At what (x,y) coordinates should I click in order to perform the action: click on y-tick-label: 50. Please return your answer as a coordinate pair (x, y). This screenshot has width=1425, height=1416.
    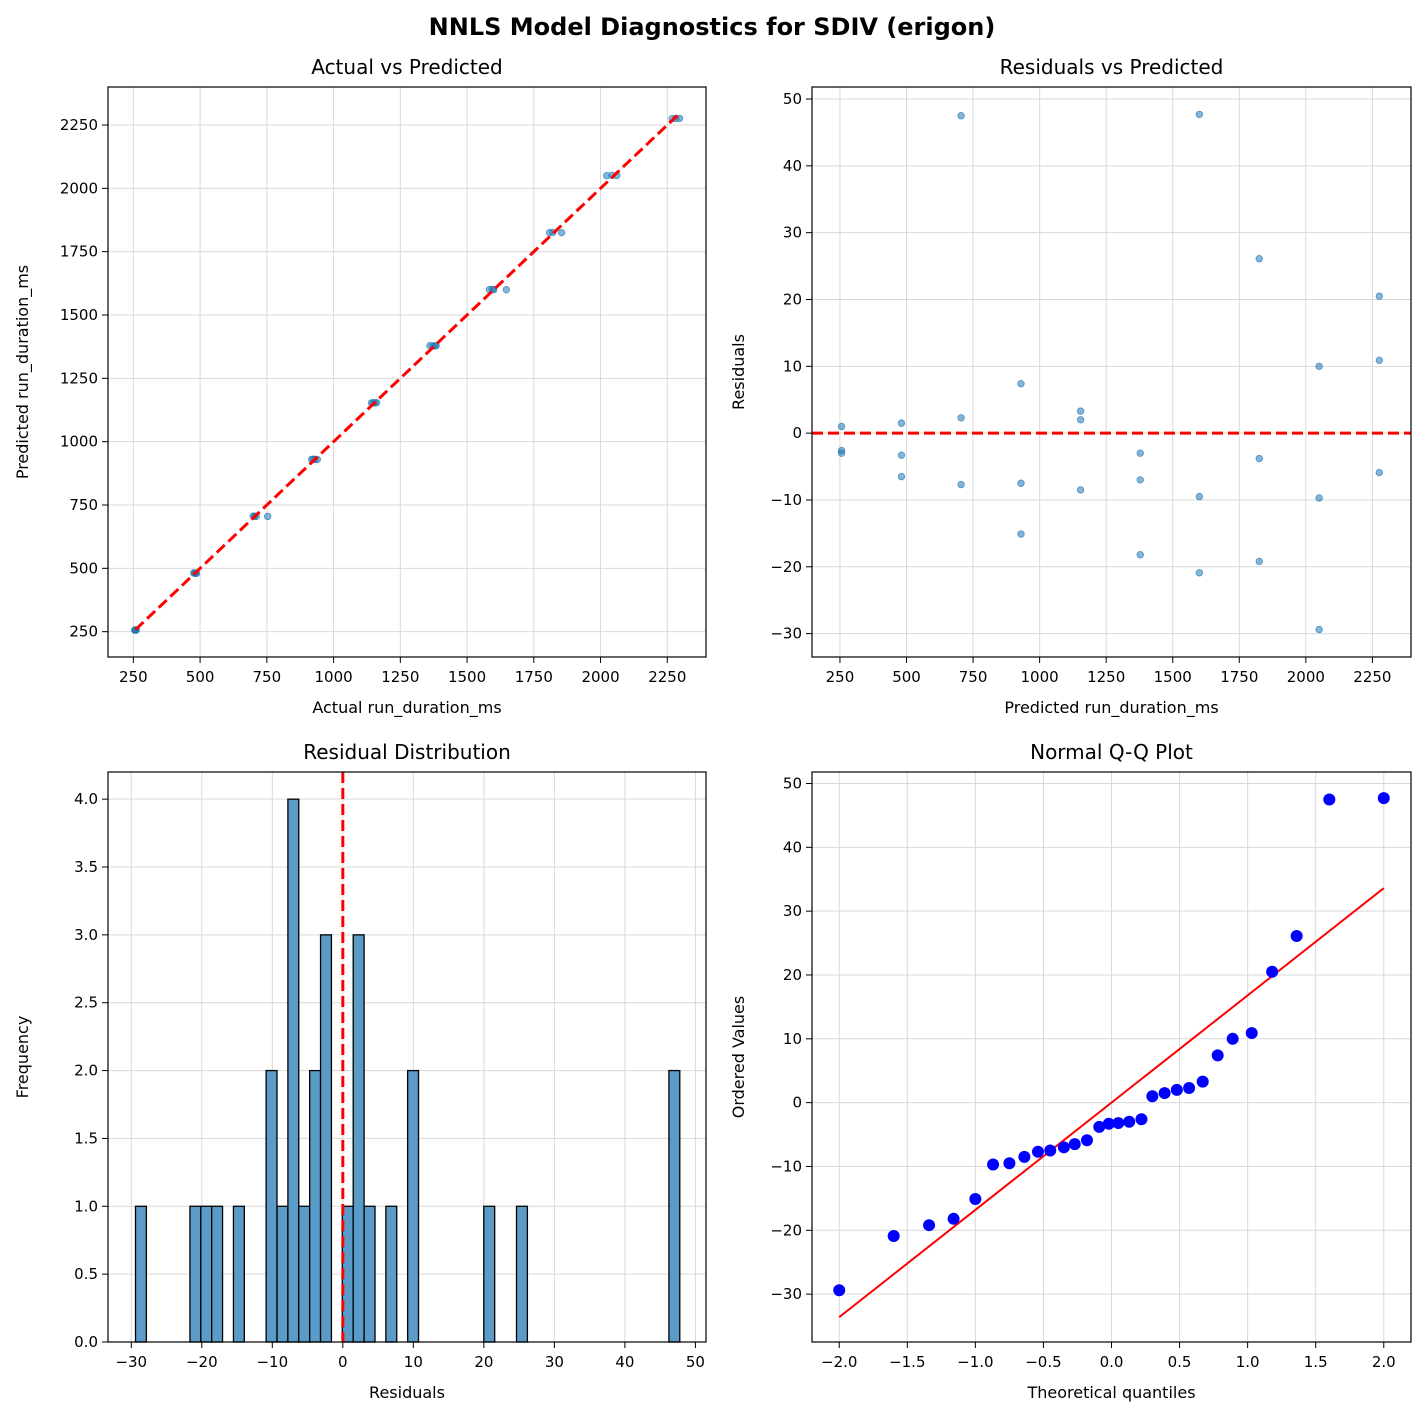
    Looking at the image, I should click on (792, 783).